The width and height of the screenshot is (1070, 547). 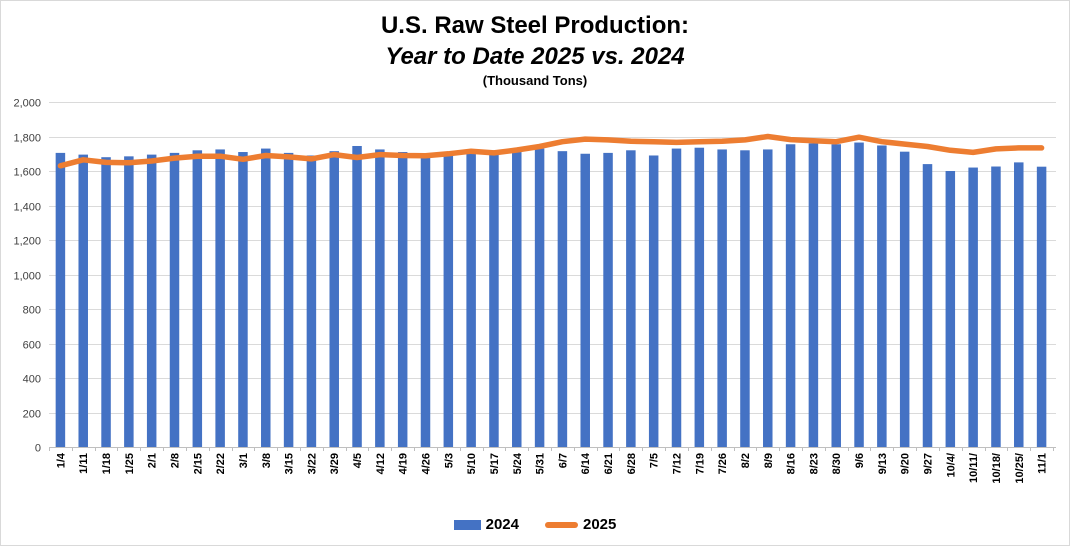 What do you see at coordinates (723, 463) in the screenshot?
I see `x-axis-tick-label: 7/26` at bounding box center [723, 463].